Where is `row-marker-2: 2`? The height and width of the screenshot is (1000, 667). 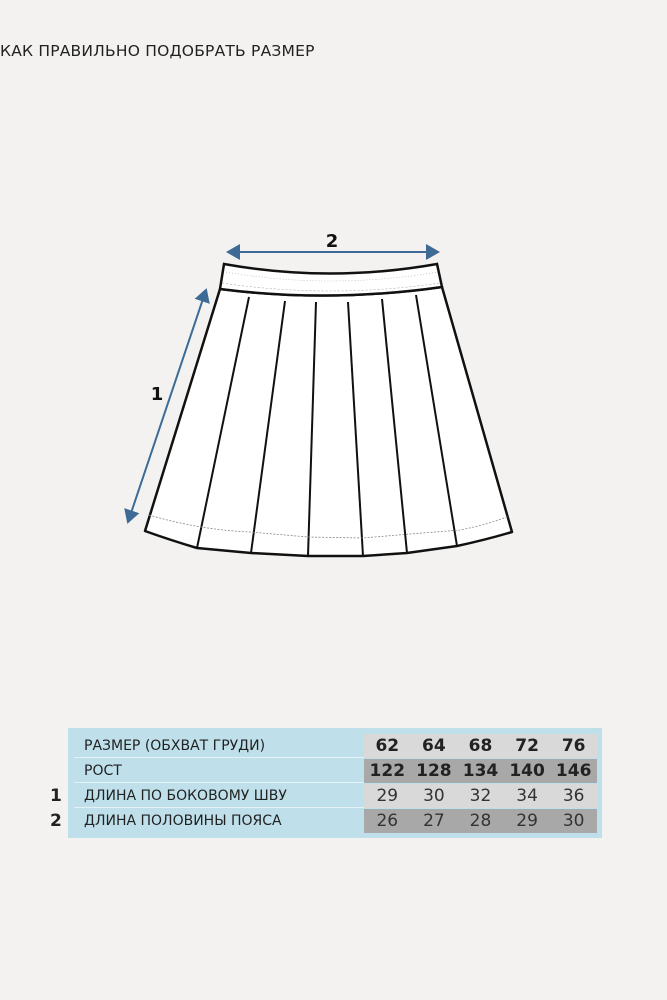
row-marker-2: 2 is located at coordinates (56, 821).